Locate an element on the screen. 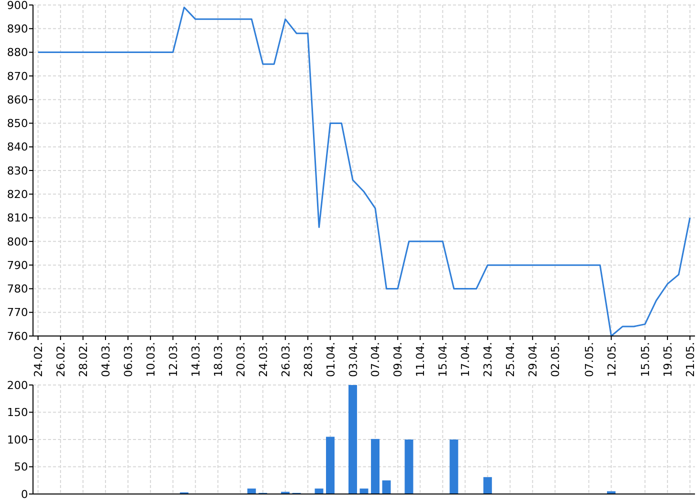 Image resolution: width=700 pixels, height=500 pixels. x-tick-label: 24.03. is located at coordinates (263, 359).